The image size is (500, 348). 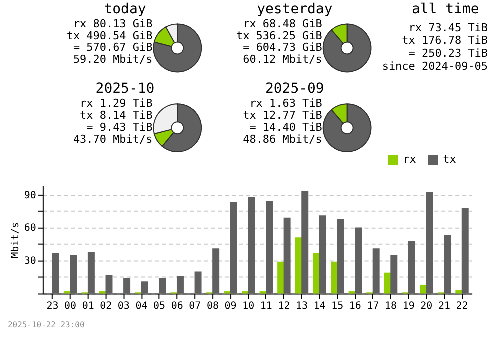 What do you see at coordinates (177, 306) in the screenshot?
I see `x-tick-label: 06` at bounding box center [177, 306].